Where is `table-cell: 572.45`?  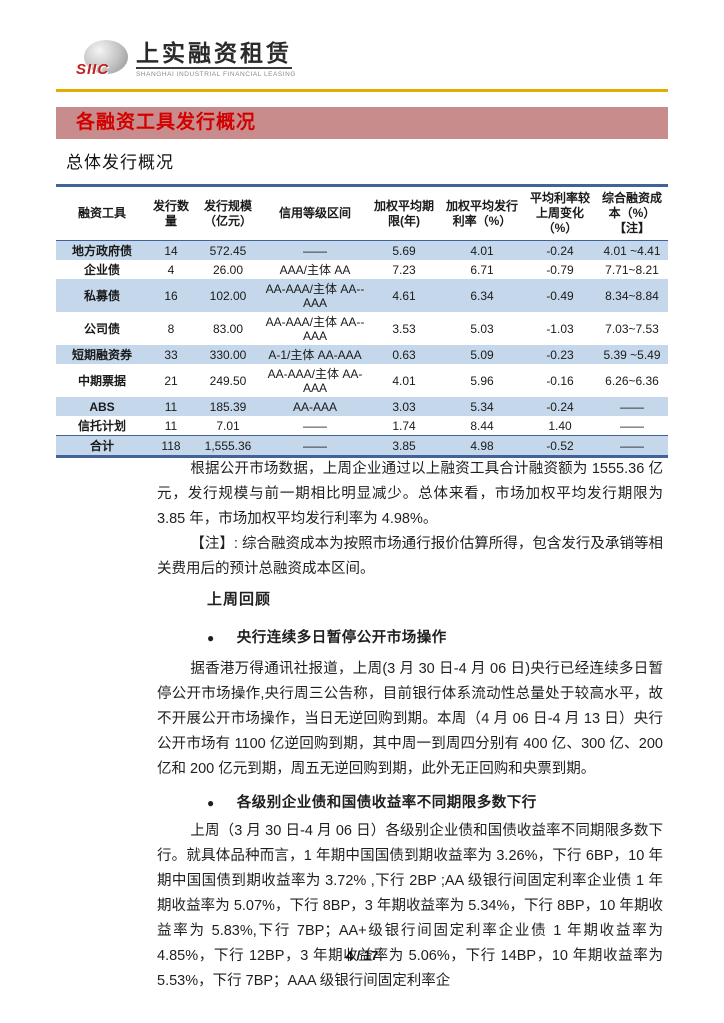
table-cell: 572.45 is located at coordinates (228, 250).